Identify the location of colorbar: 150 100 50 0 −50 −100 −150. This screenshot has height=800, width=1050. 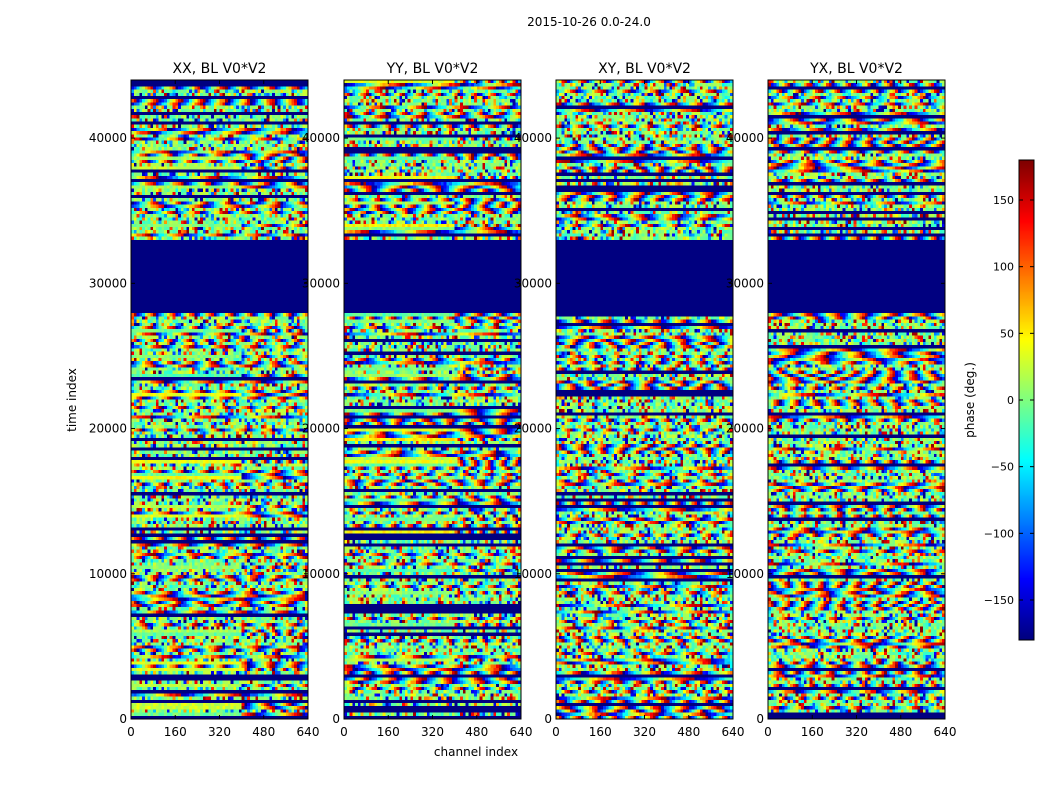
(1009, 400).